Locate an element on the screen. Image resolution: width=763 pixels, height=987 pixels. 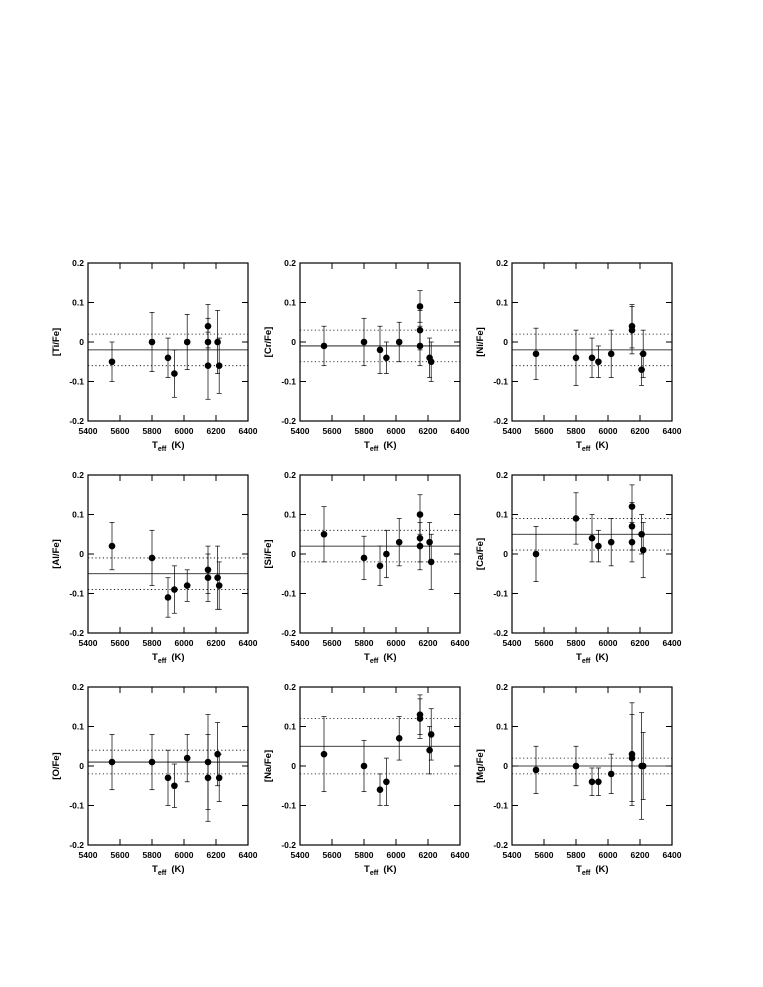
y-axis-label: [Al/Fe] is located at coordinates (56, 554).